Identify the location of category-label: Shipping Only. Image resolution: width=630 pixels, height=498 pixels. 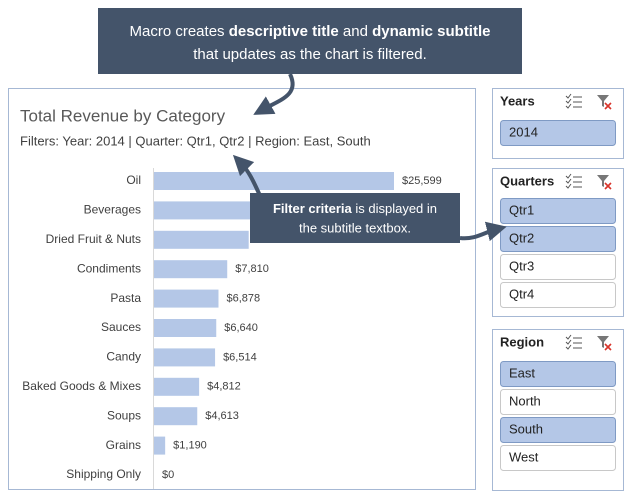
(103, 474).